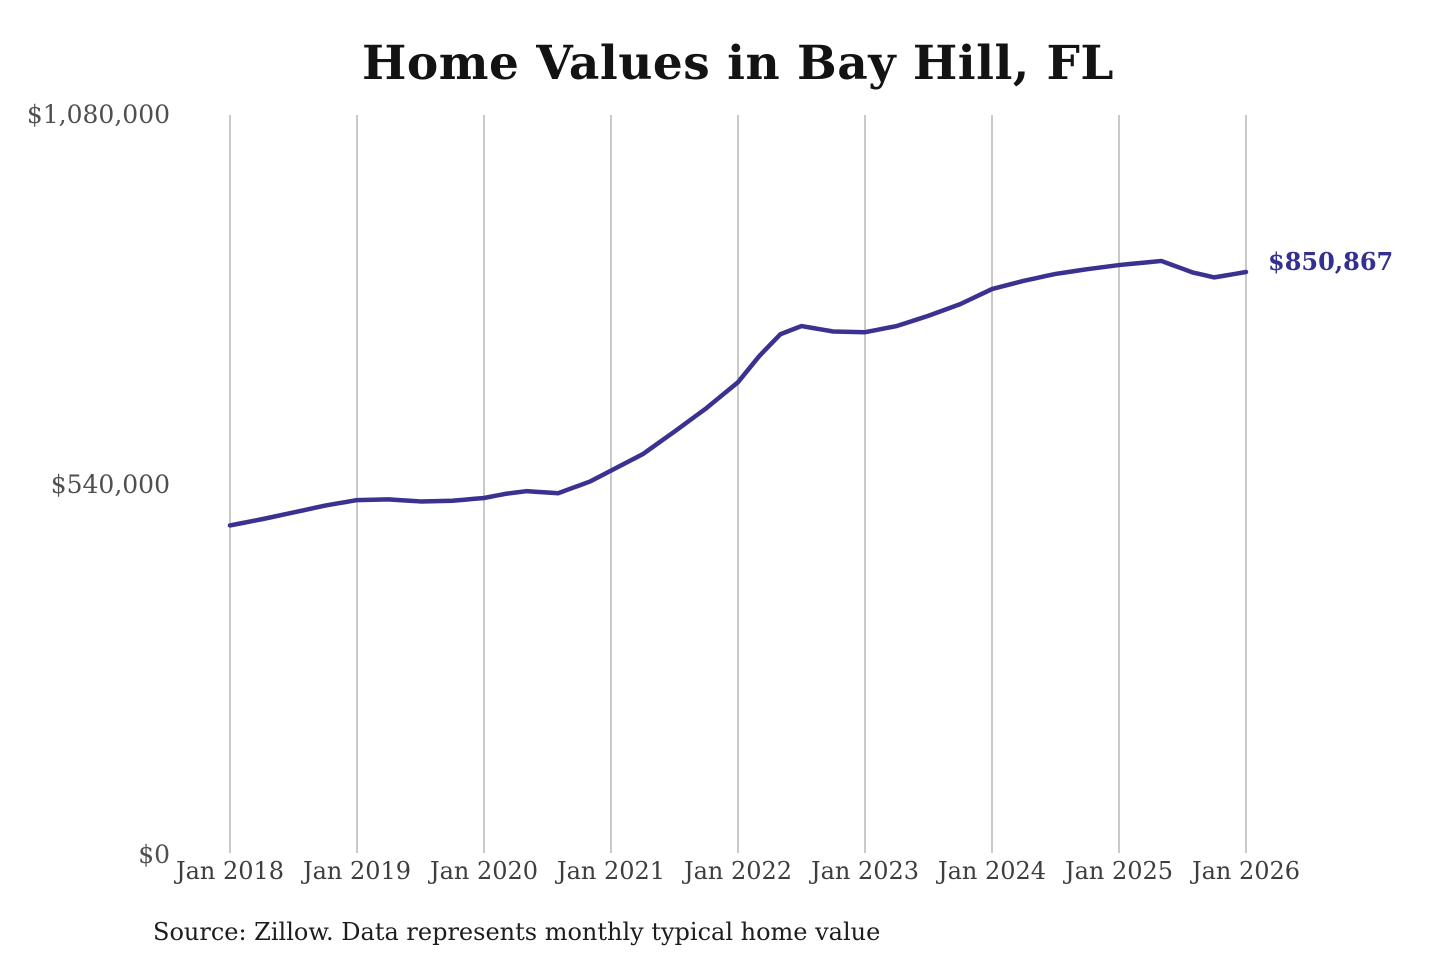 The height and width of the screenshot is (960, 1440). I want to click on x-tick-label: Jan 2022, so click(738, 871).